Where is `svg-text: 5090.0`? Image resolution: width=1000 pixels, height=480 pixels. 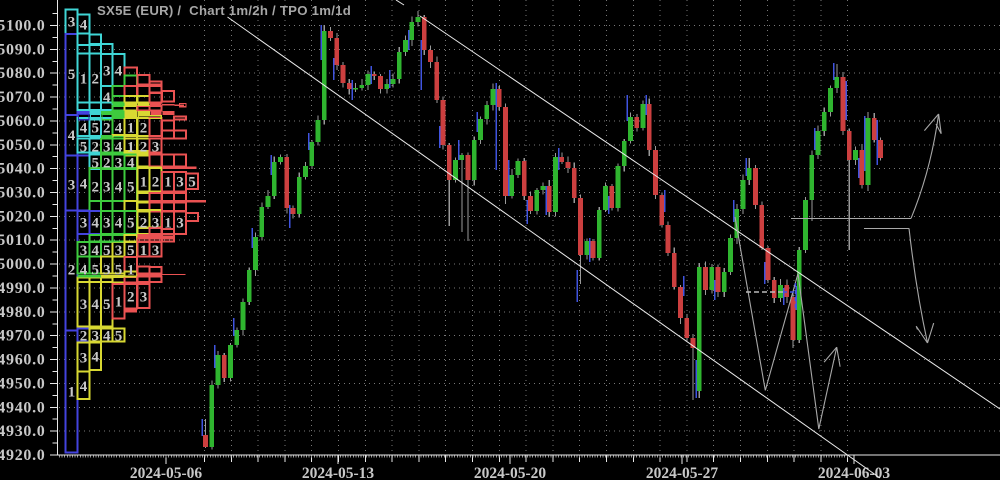 svg-text: 5090.0 is located at coordinates (23, 49).